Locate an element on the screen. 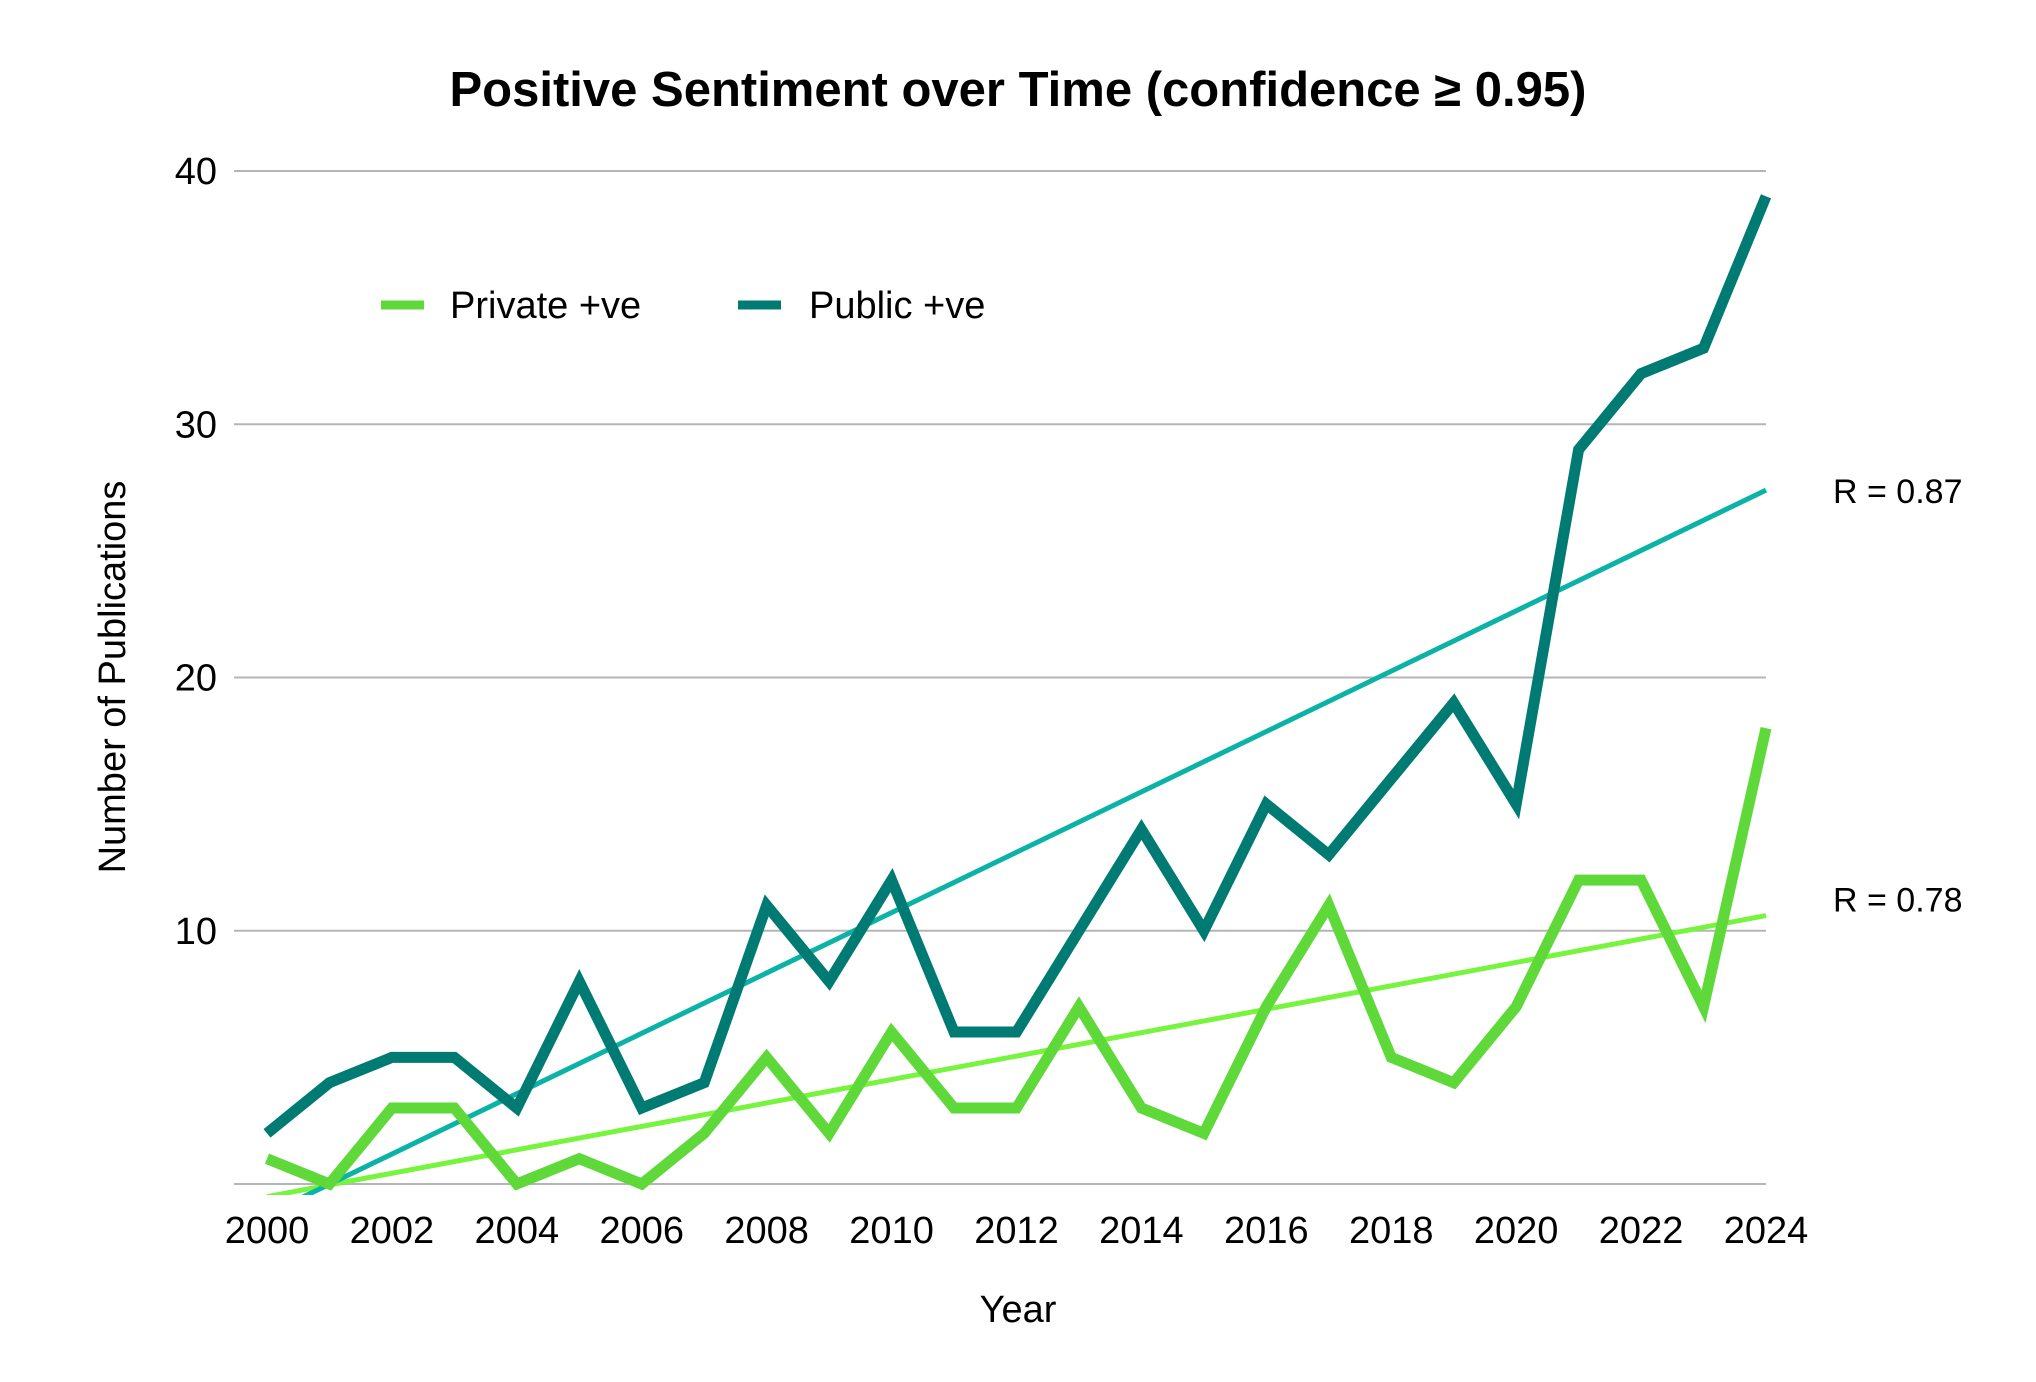 The width and height of the screenshot is (2036, 1382). x-tick-label: 2018 is located at coordinates (1391, 1231).